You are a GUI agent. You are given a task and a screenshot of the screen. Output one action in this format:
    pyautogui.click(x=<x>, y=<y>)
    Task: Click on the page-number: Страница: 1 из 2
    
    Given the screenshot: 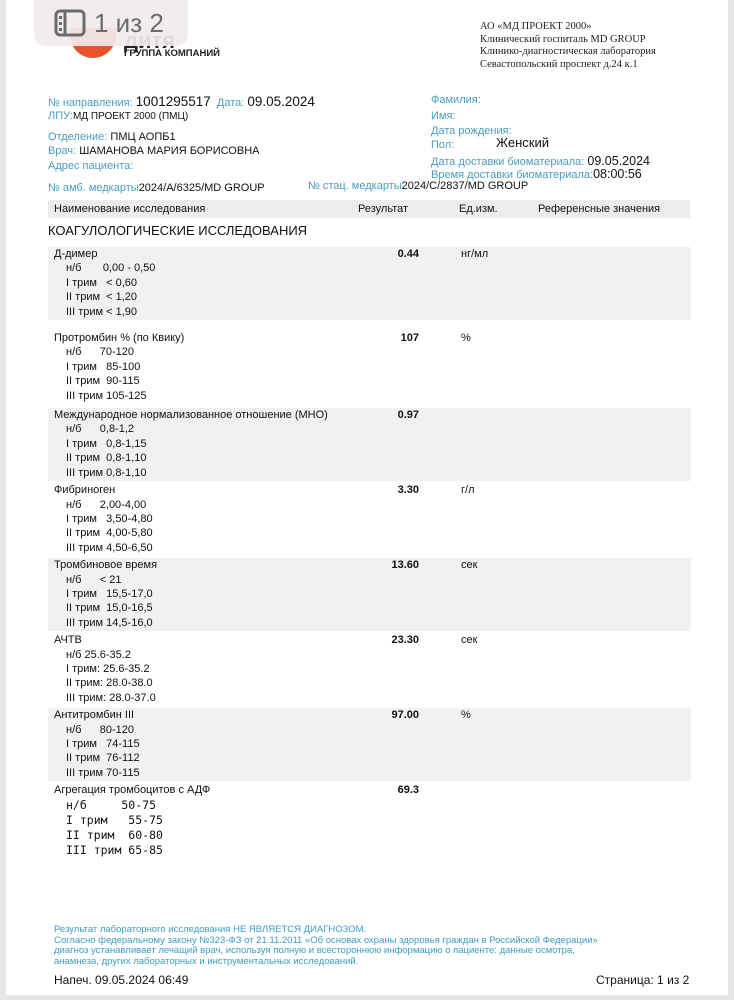 What is the action you would take?
    pyautogui.click(x=643, y=980)
    